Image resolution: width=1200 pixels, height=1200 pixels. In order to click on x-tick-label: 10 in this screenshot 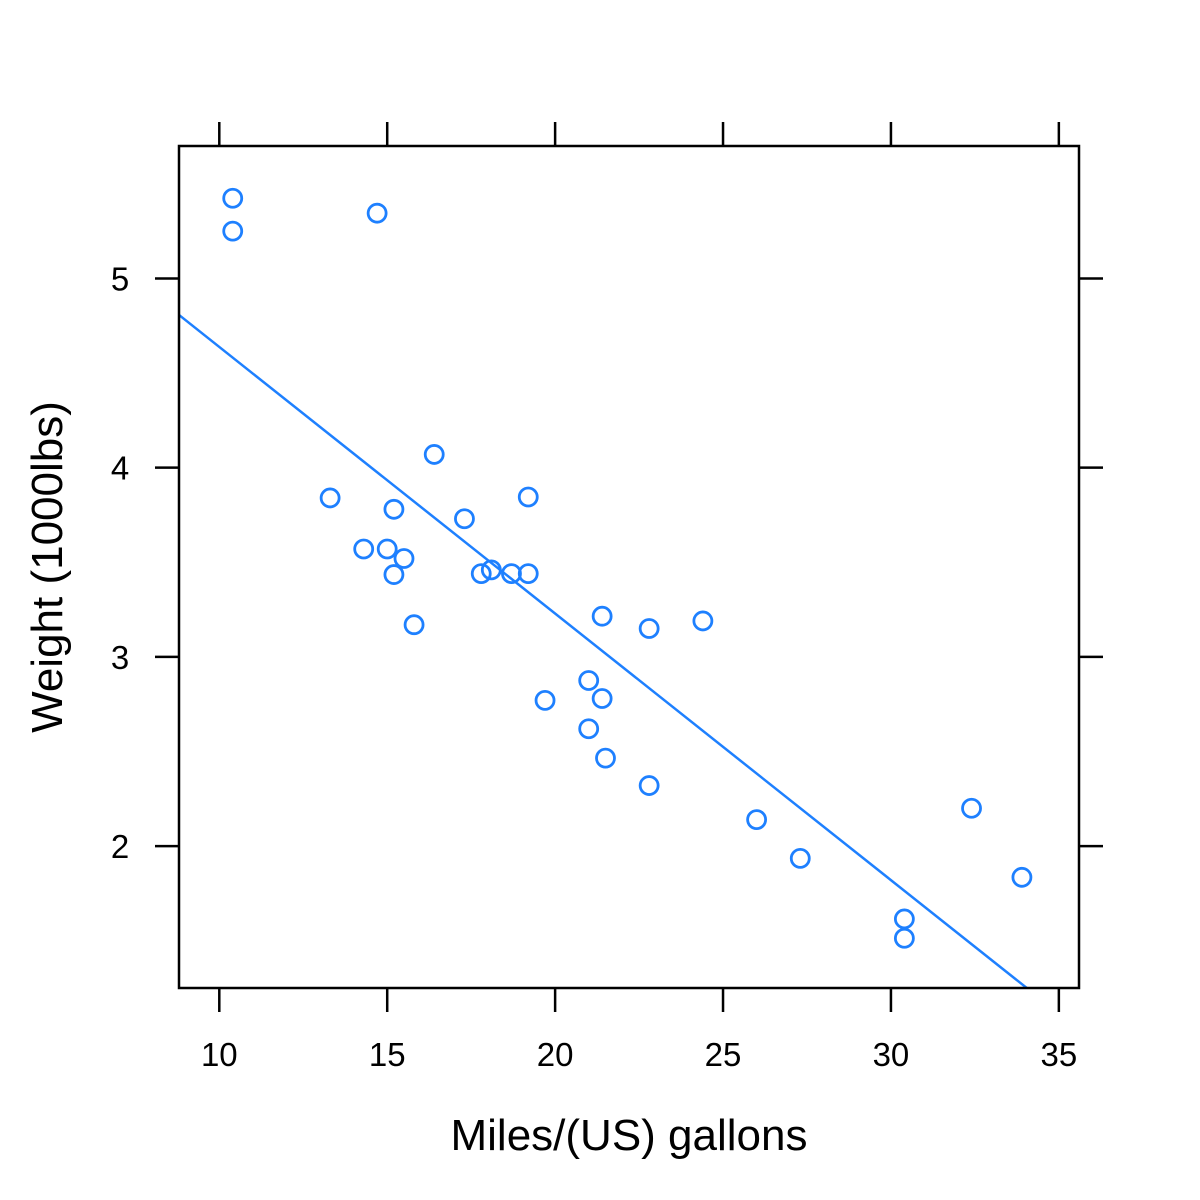, I will do `click(219, 1054)`.